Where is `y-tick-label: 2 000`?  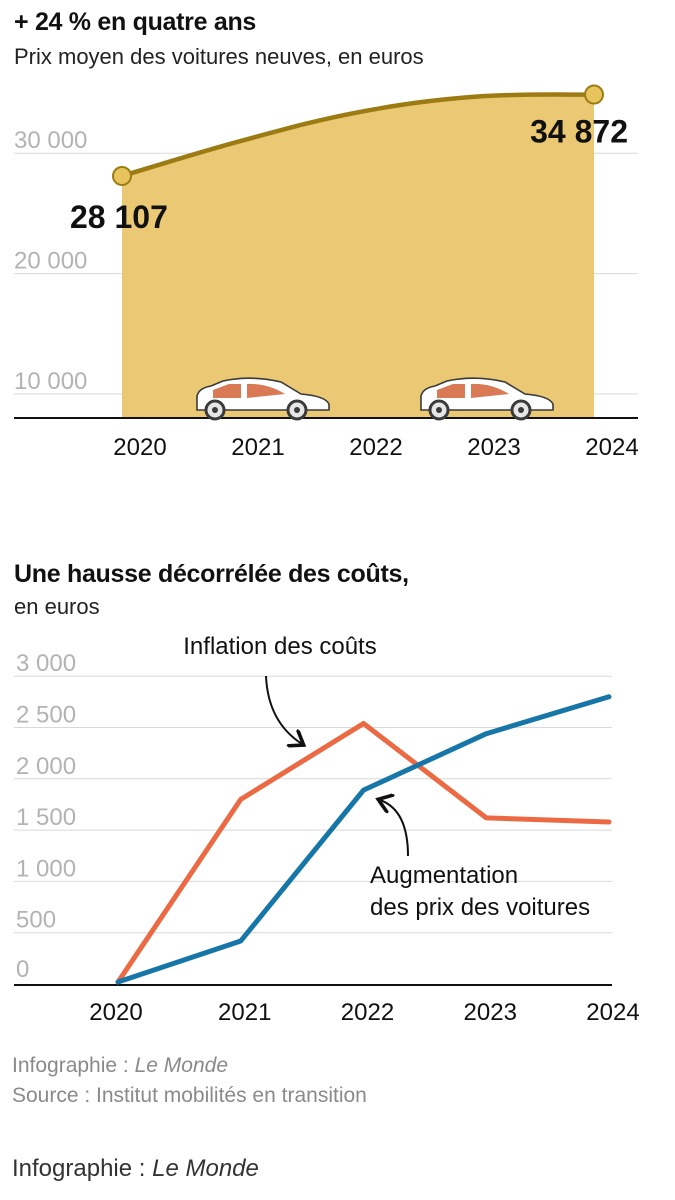 y-tick-label: 2 000 is located at coordinates (46, 766).